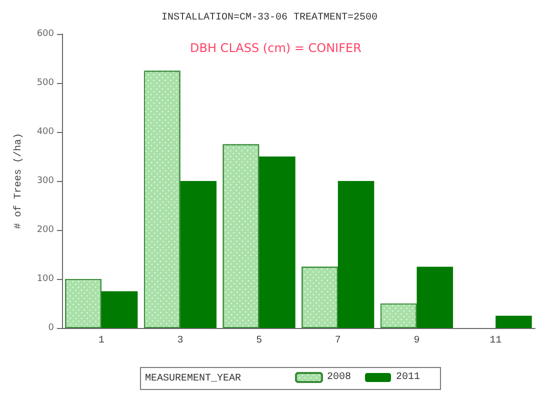  What do you see at coordinates (276, 48) in the screenshot?
I see `annotation: DBH CLASS (cm) = CONIFER` at bounding box center [276, 48].